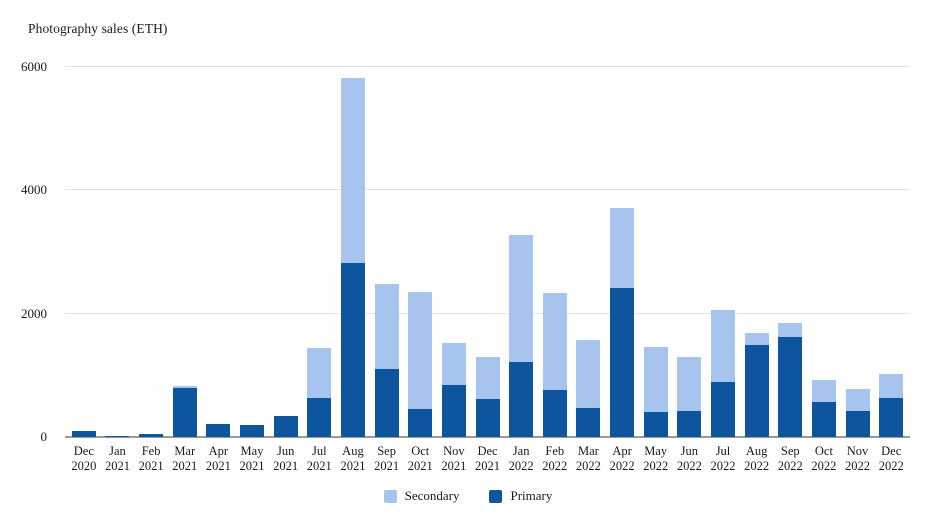 This screenshot has width=936, height=530. I want to click on bar-column: Aug 2021, so click(353, 270).